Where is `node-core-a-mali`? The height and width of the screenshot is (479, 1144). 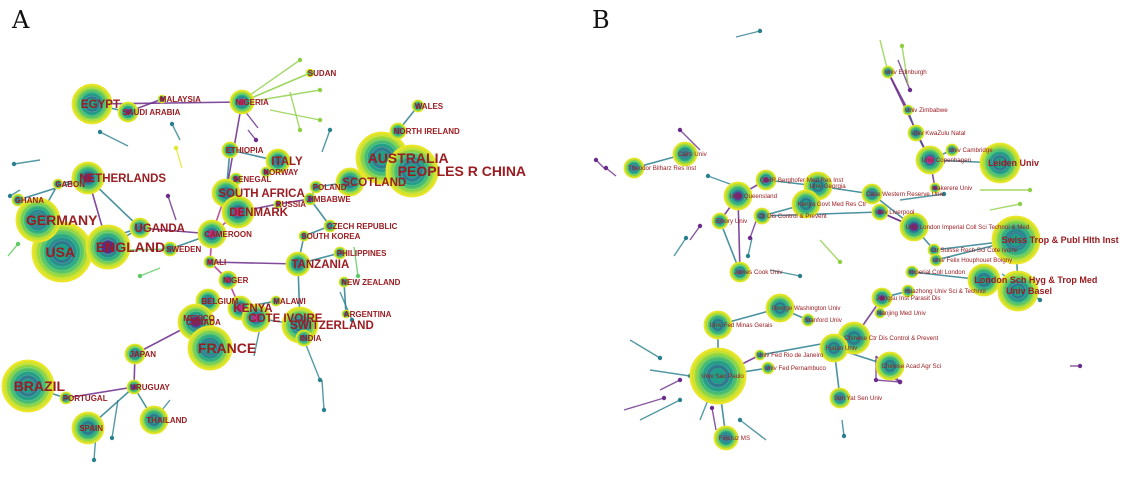
node-core-a-mali is located at coordinates (210, 262).